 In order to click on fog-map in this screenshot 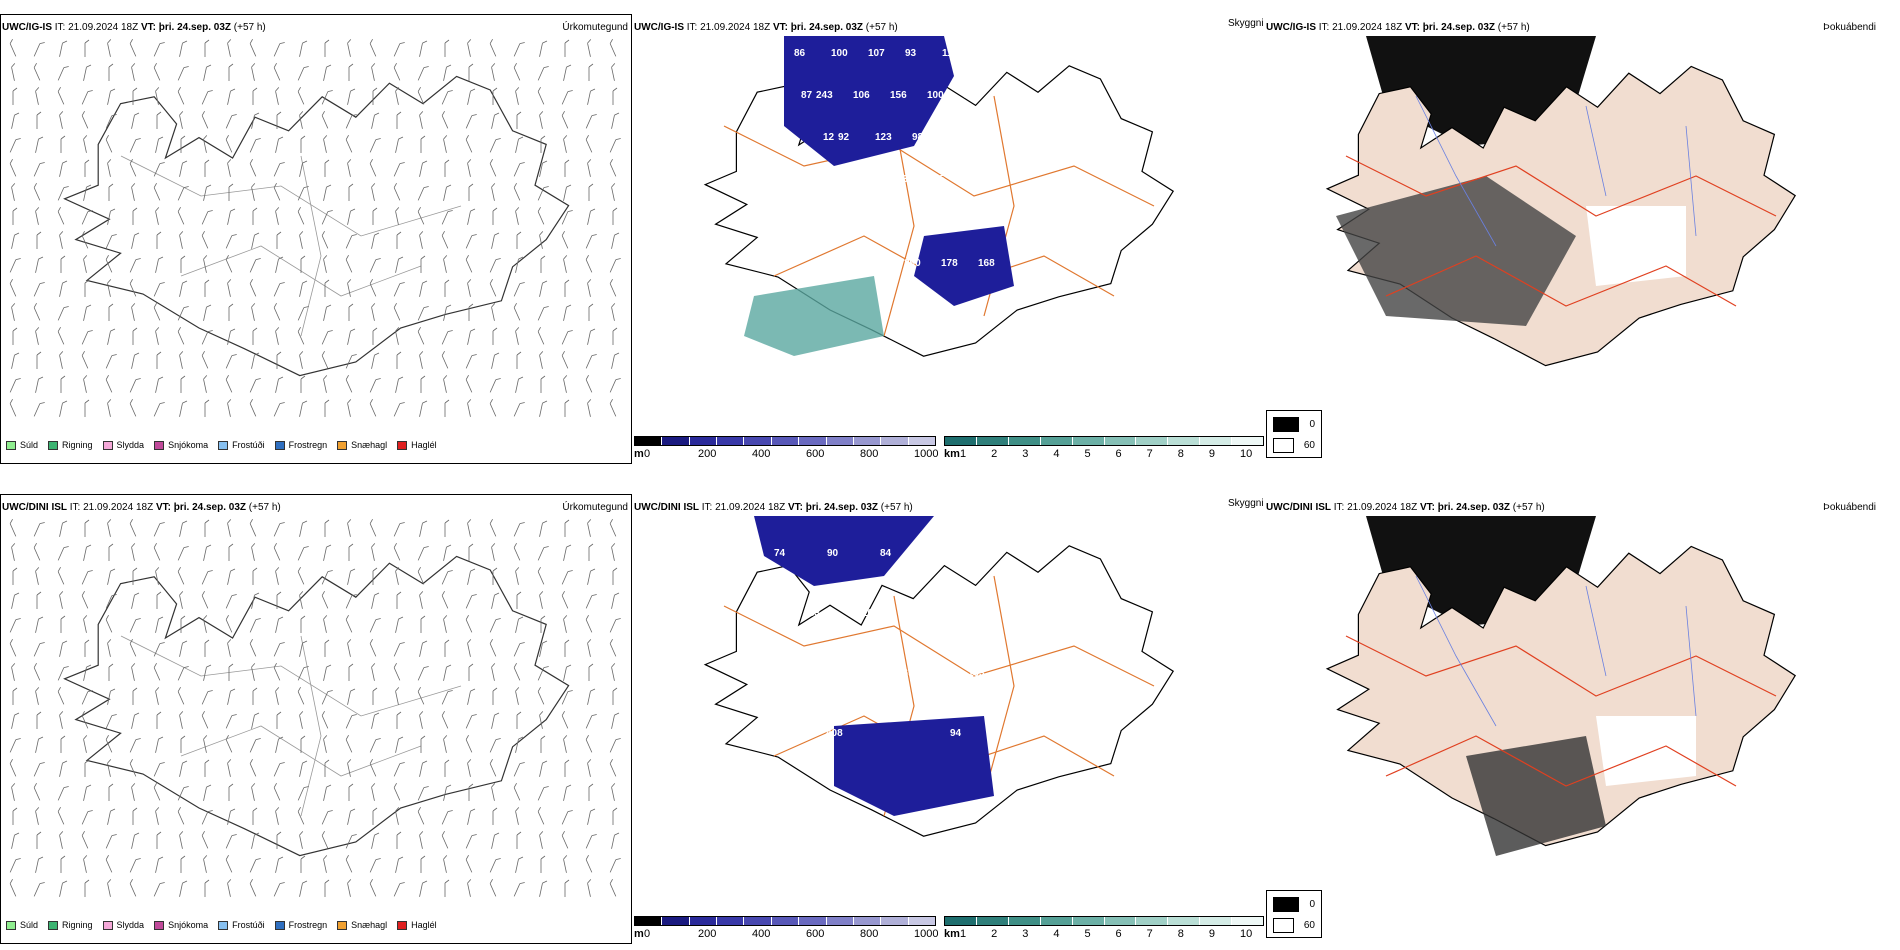, I will do `click(1561, 201)`.